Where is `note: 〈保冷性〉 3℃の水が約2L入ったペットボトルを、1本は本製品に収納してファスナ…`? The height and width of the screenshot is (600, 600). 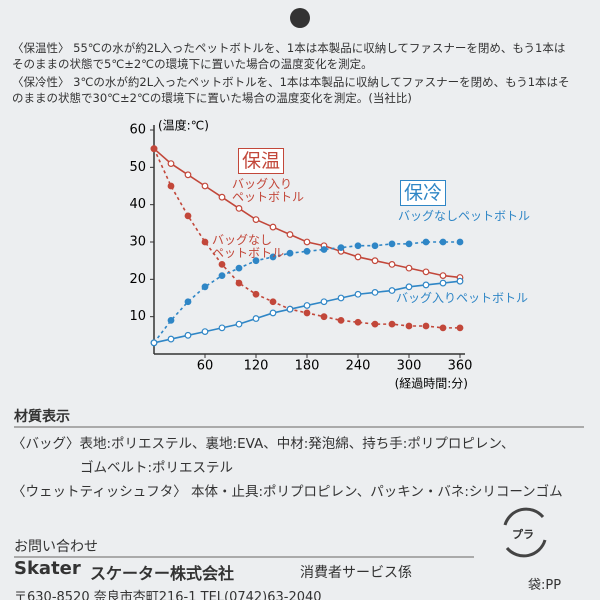 note: 〈保冷性〉 3℃の水が約2L入ったペットボトルを、1本は本製品に収納してファスナ… is located at coordinates (291, 90).